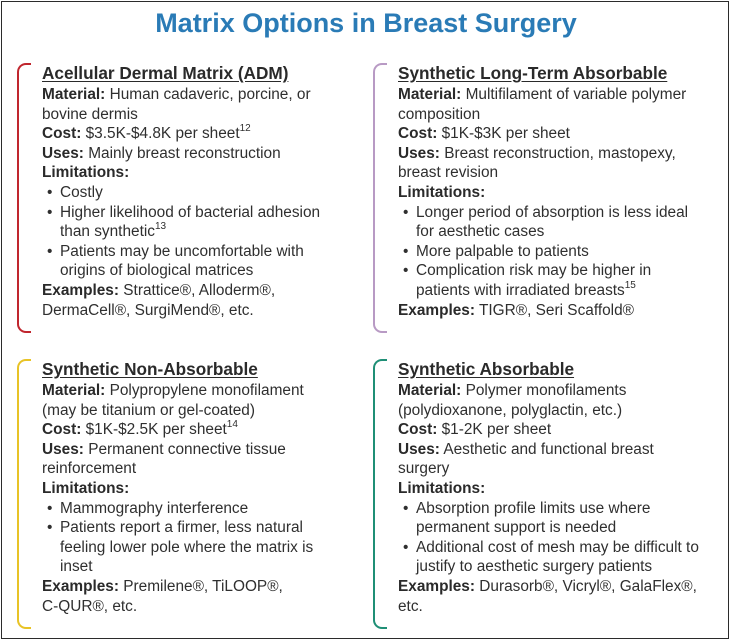 The height and width of the screenshot is (642, 732). What do you see at coordinates (177, 587) in the screenshot?
I see `examples-row: Examples: Premilene®, TiLOOP®,` at bounding box center [177, 587].